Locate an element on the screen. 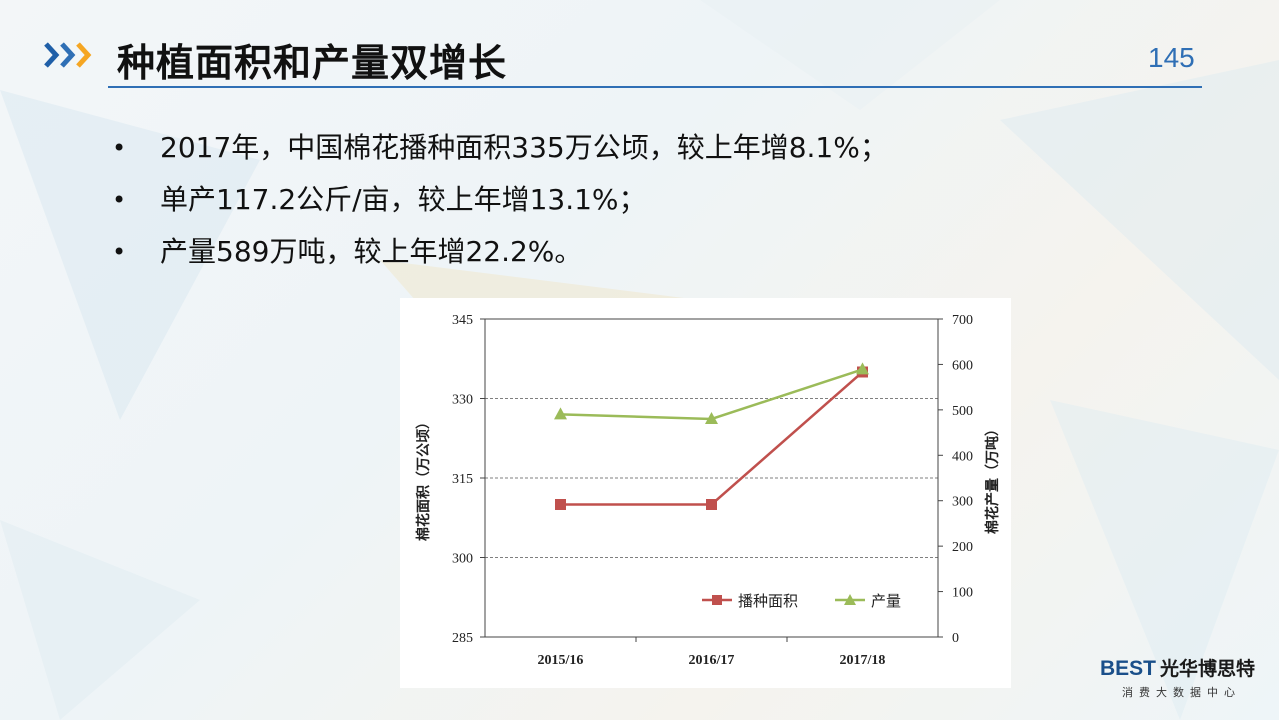 The height and width of the screenshot is (720, 1279). chevron-arrows-icon is located at coordinates (68, 55).